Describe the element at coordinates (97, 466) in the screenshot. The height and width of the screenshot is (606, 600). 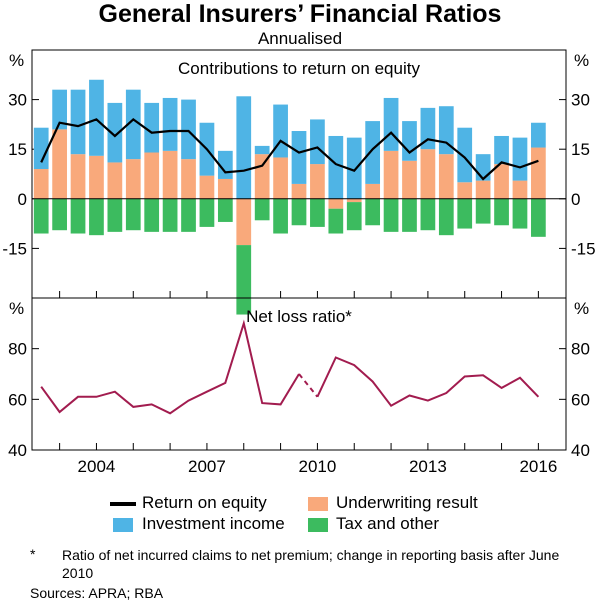
I see `x-tick-label: 2004` at that location.